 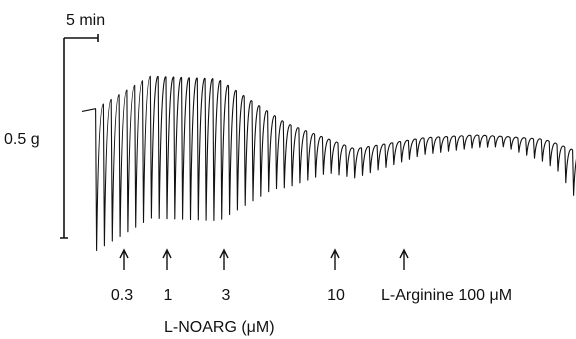 I want to click on force-scale-bar, so click(x=64, y=138).